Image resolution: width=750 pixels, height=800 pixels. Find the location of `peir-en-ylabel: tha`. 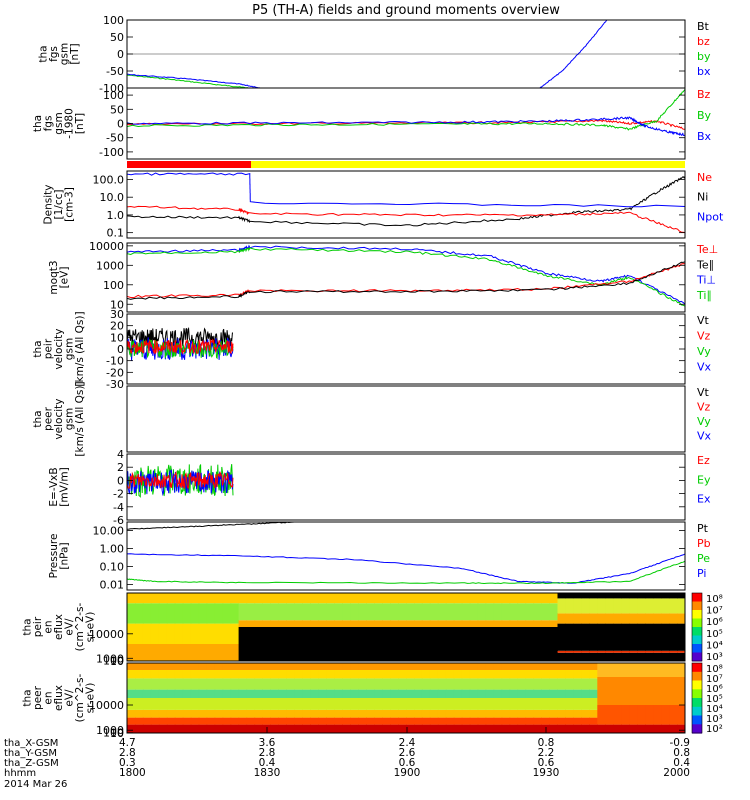

peir-en-ylabel: tha is located at coordinates (28, 626).